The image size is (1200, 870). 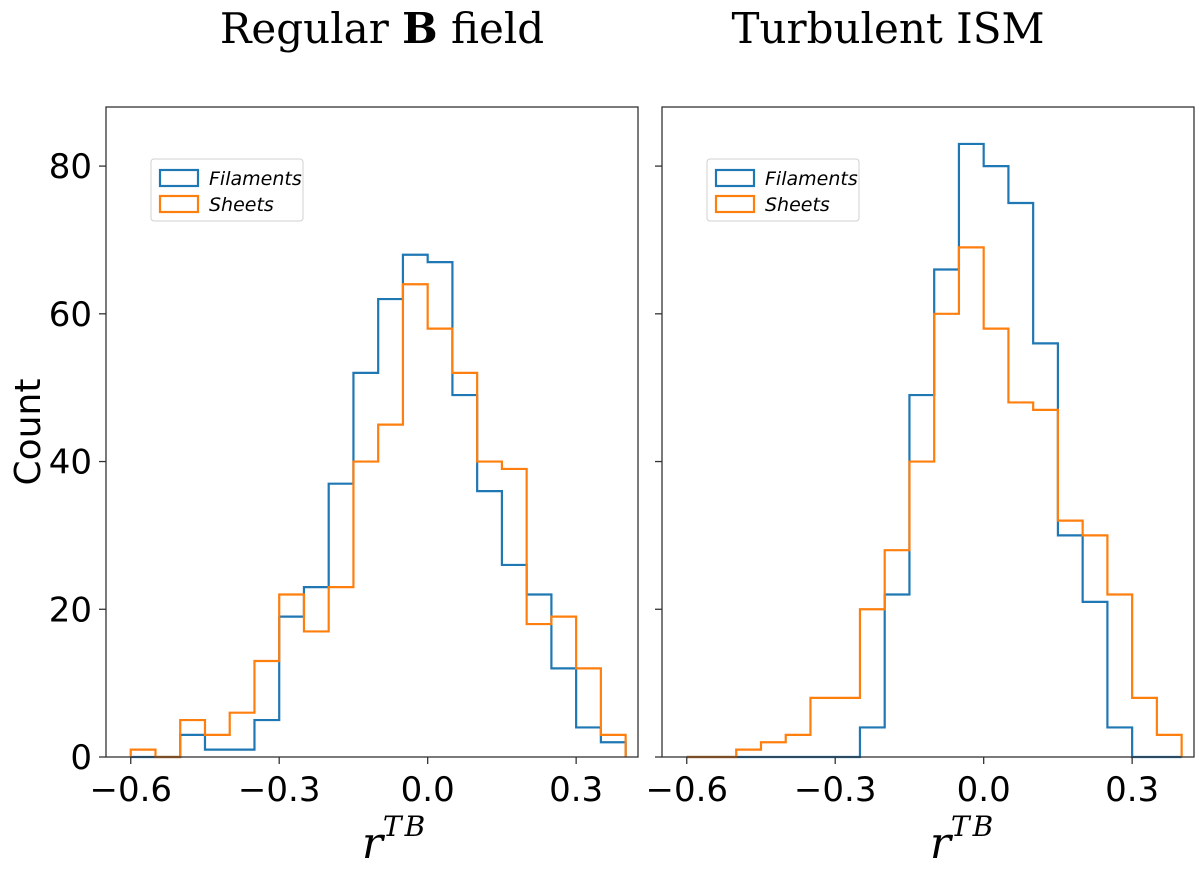 What do you see at coordinates (28, 432) in the screenshot?
I see `y-axis-label: Count` at bounding box center [28, 432].